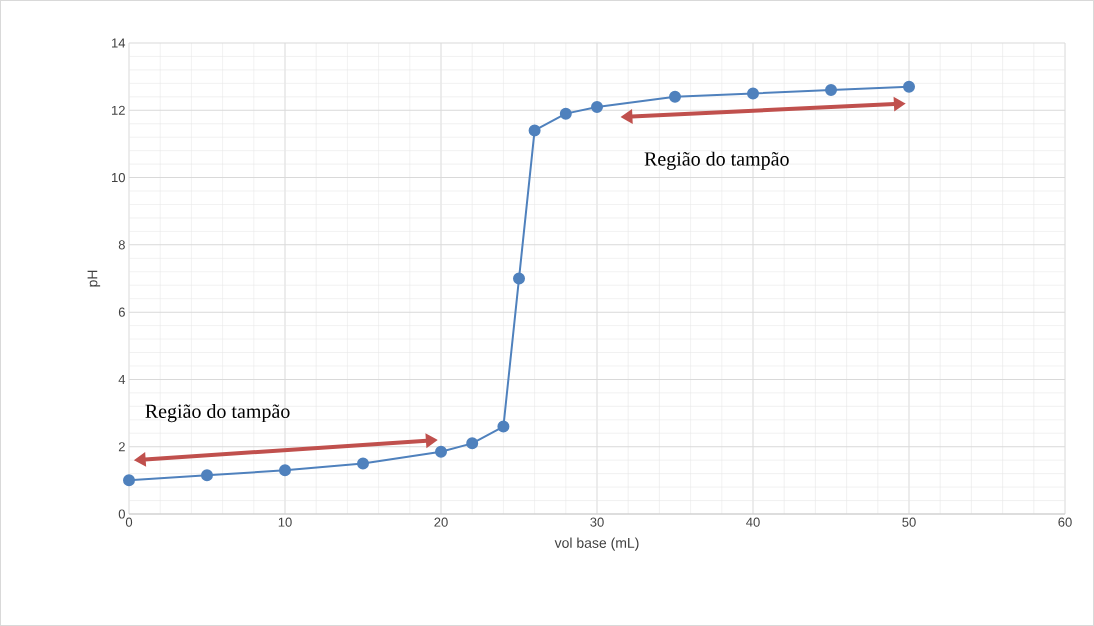  What do you see at coordinates (121, 514) in the screenshot?
I see `y-tick-label: 0` at bounding box center [121, 514].